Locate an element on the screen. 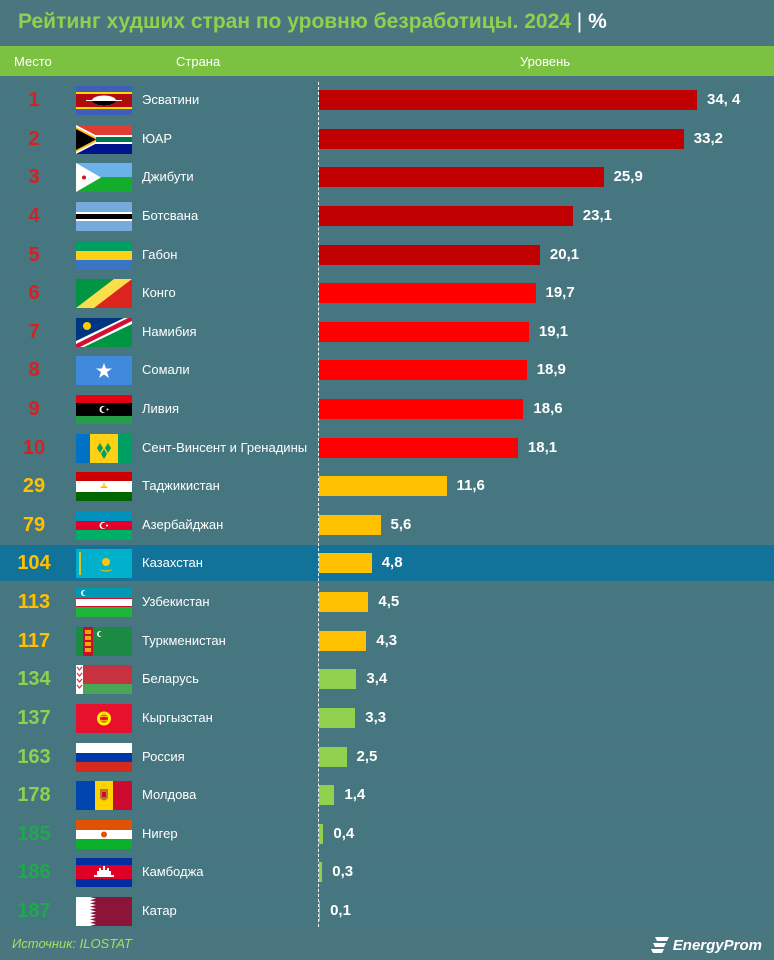  rank-number: 79 is located at coordinates (34, 524).